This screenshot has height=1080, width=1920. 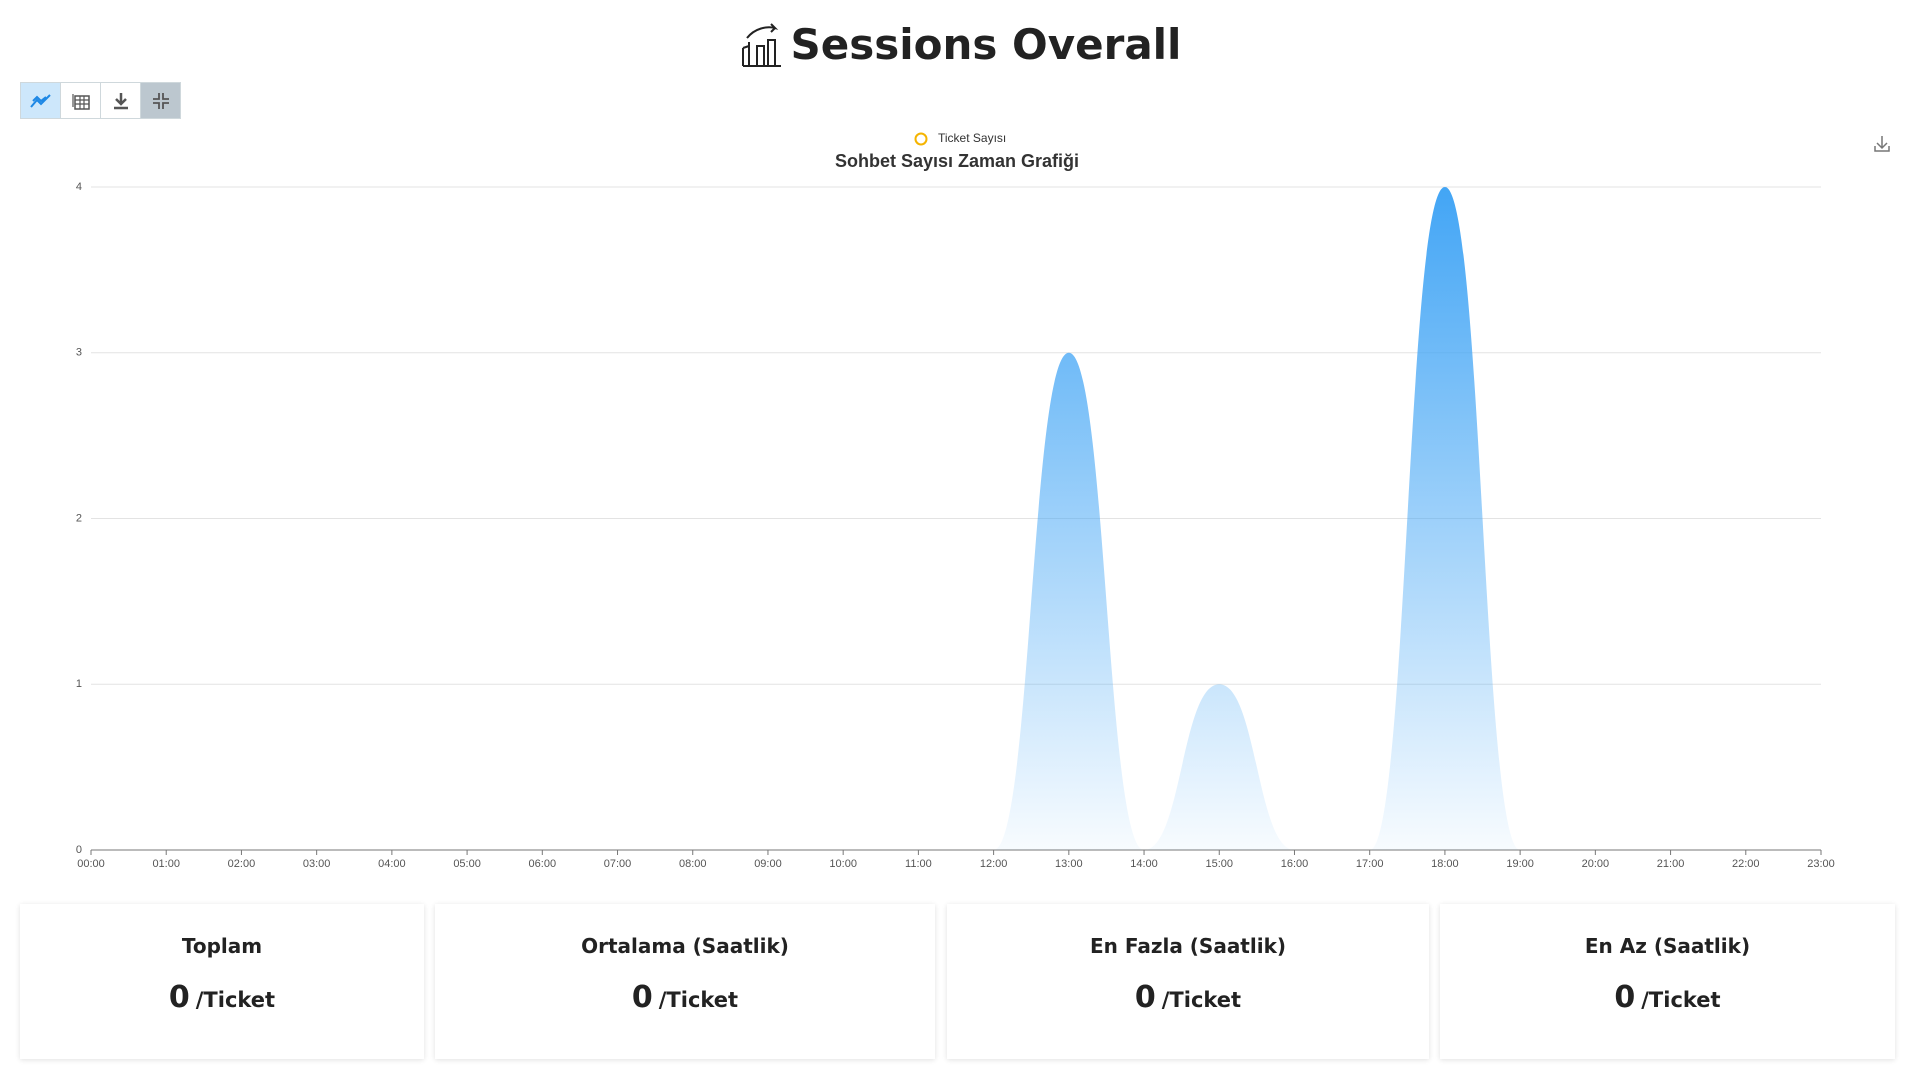 I want to click on x-tick-label: 15:00, so click(x=1219, y=864).